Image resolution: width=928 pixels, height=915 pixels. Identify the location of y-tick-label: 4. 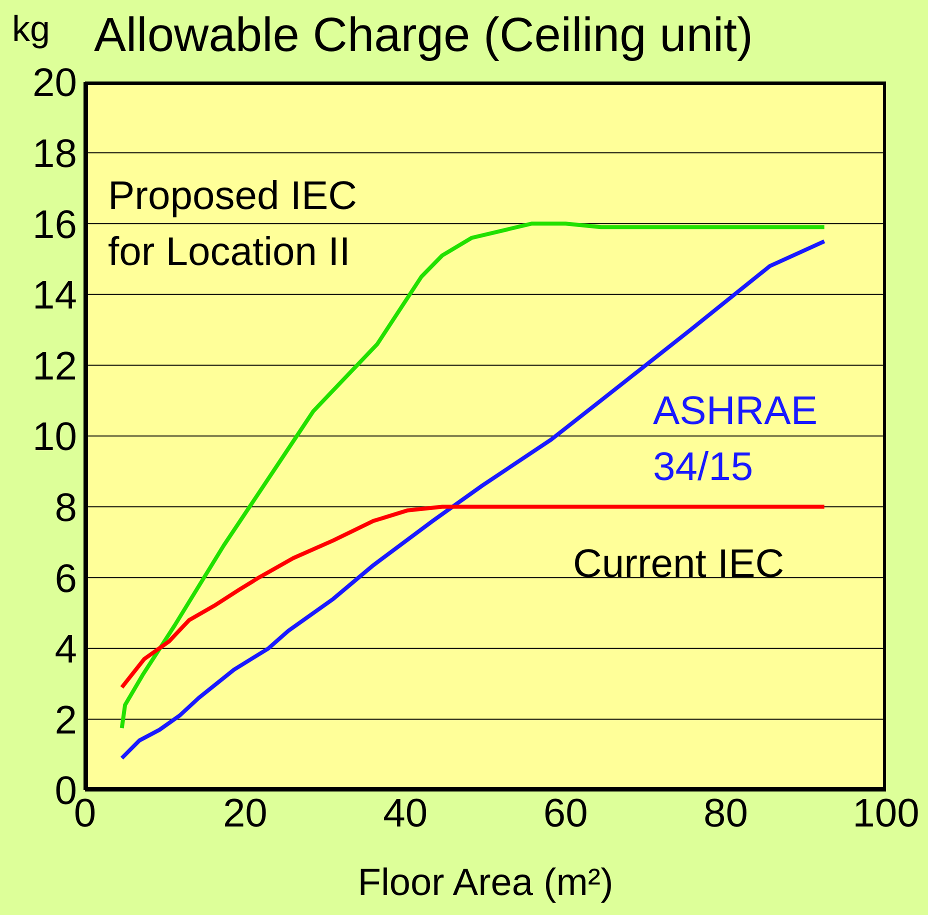
(65, 650).